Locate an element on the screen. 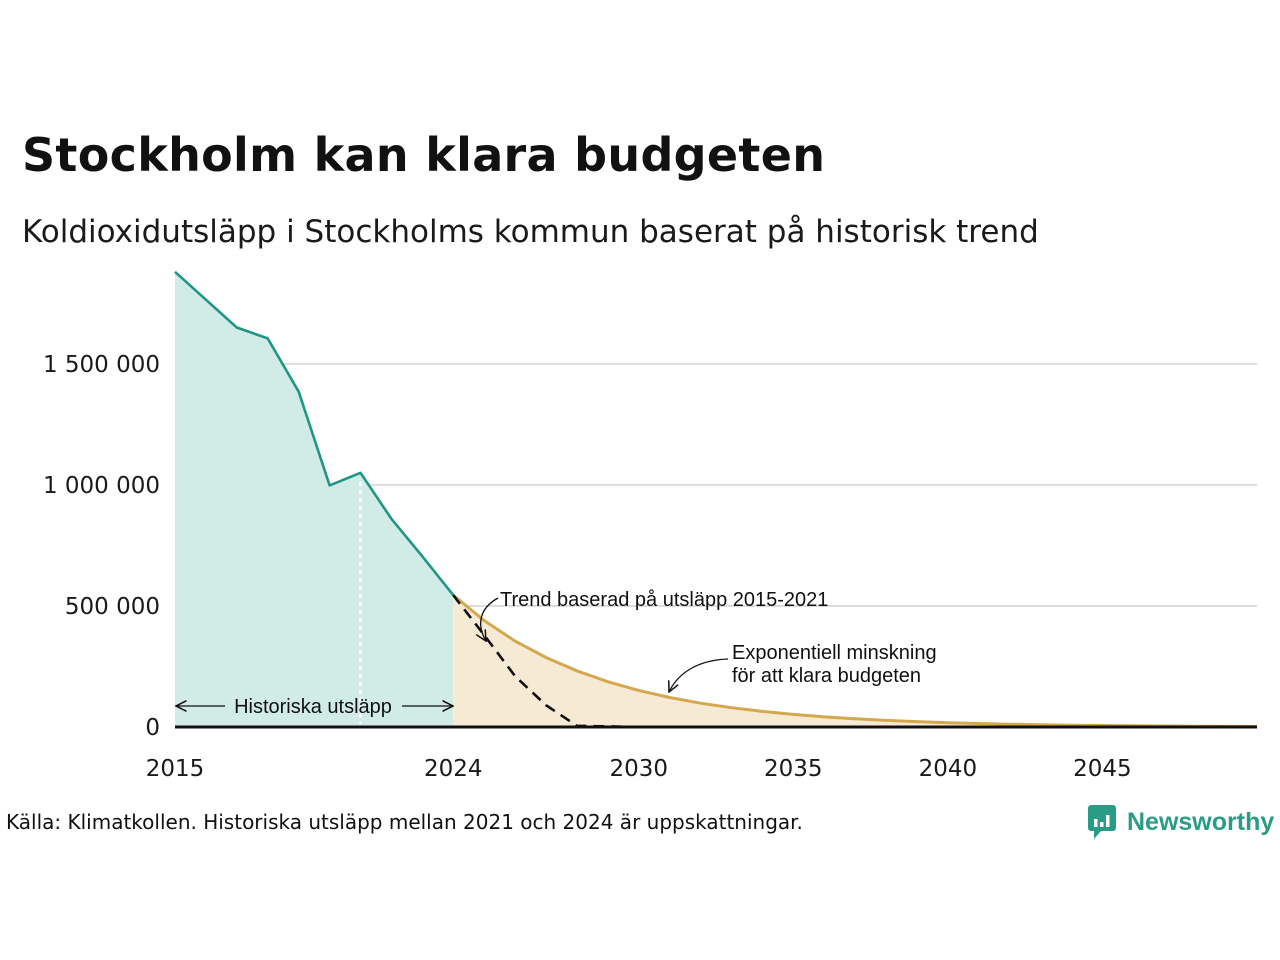  x-tick-label: 2040 is located at coordinates (948, 769).